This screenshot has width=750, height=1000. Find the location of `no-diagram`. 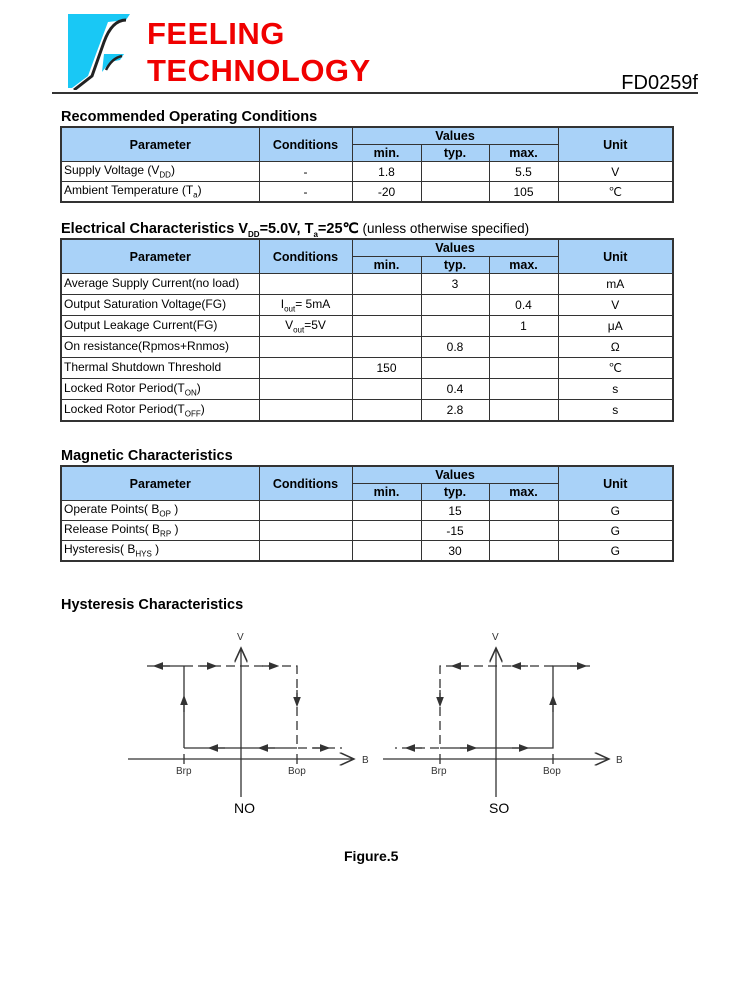

no-diagram is located at coordinates (241, 722).